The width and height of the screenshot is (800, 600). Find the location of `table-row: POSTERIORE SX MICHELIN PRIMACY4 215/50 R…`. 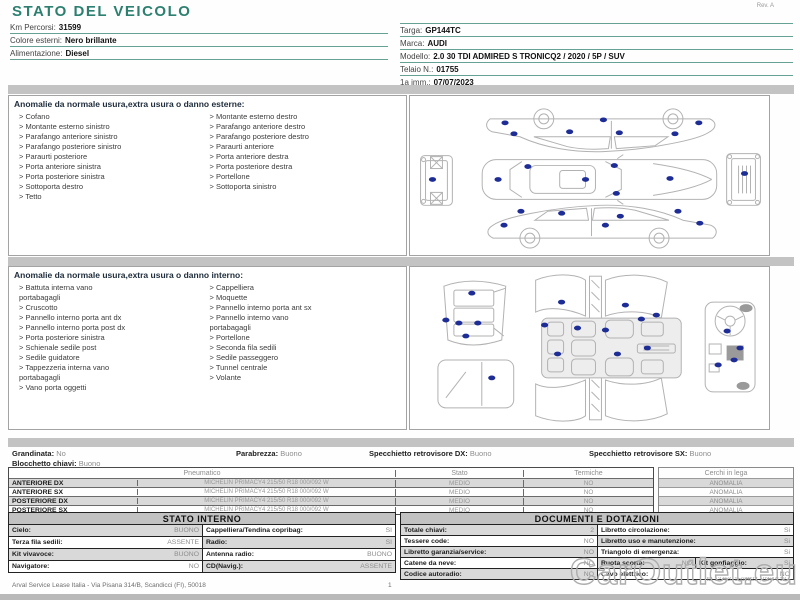

table-row: POSTERIORE SX MICHELIN PRIMACY4 215/50 R… is located at coordinates (331, 509).